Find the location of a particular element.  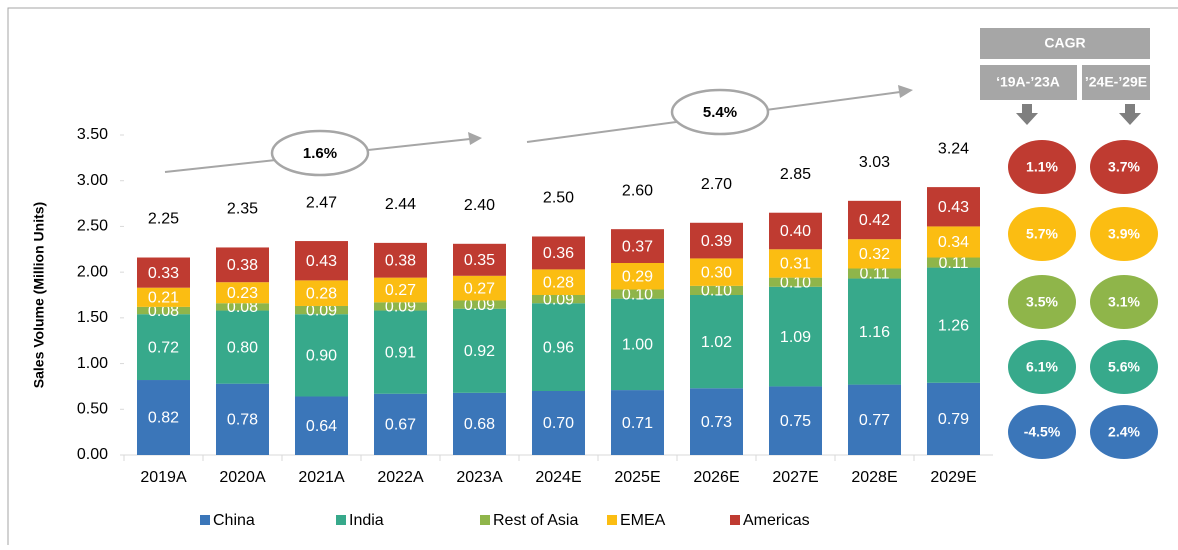

cagr-value: 3.7% is located at coordinates (1124, 167).